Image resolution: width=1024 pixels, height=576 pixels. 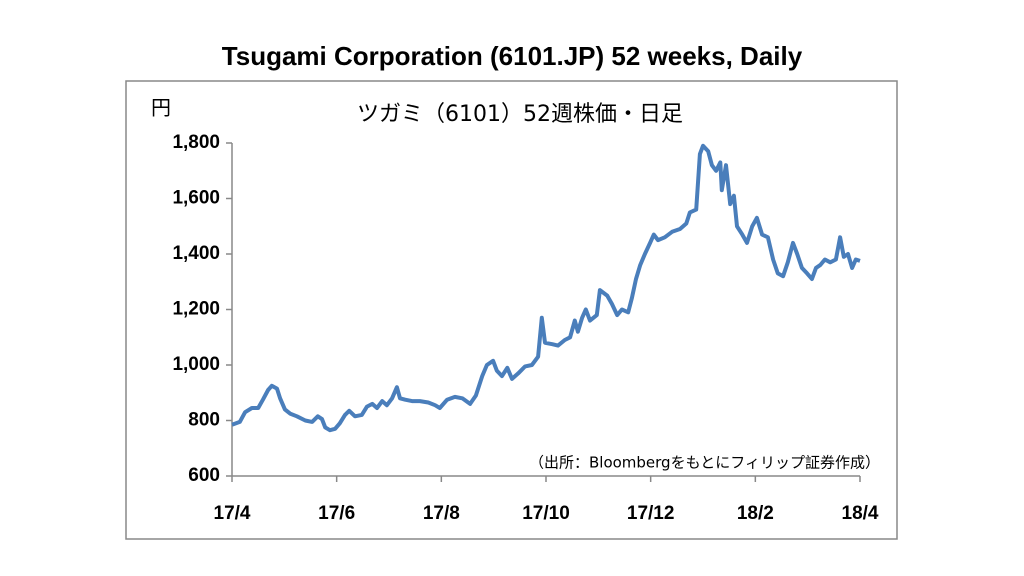 I want to click on x-tick-label: 17/6, so click(x=336, y=513).